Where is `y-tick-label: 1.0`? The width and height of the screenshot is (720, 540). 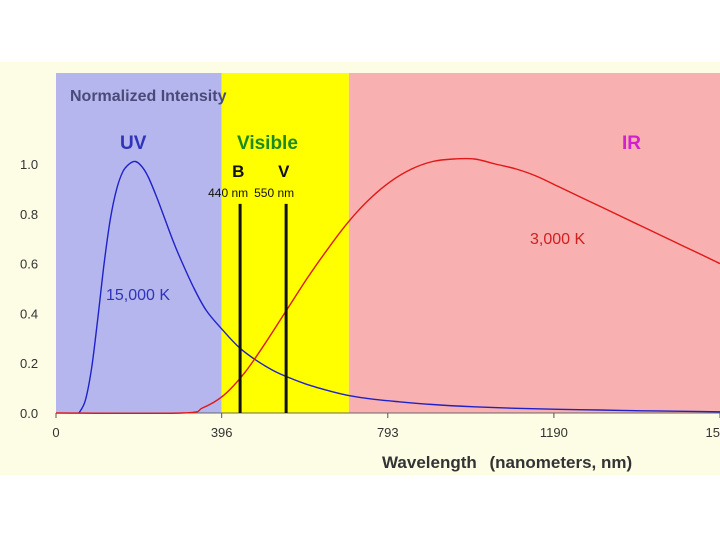
y-tick-label: 1.0 is located at coordinates (29, 164).